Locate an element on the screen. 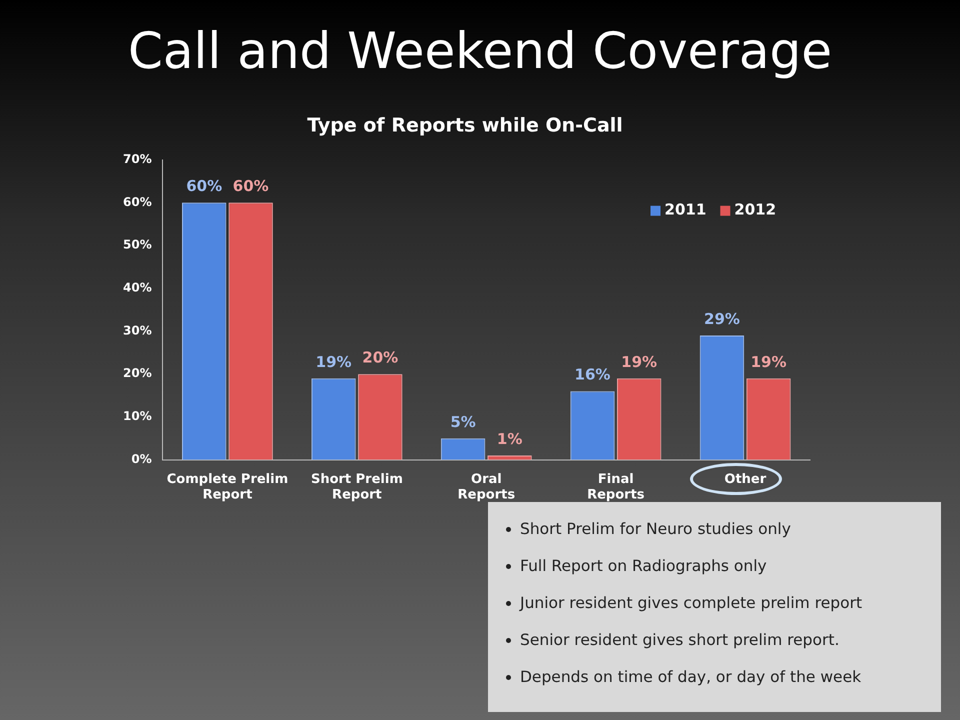 This screenshot has width=960, height=720. legend-label: 2011 is located at coordinates (685, 209).